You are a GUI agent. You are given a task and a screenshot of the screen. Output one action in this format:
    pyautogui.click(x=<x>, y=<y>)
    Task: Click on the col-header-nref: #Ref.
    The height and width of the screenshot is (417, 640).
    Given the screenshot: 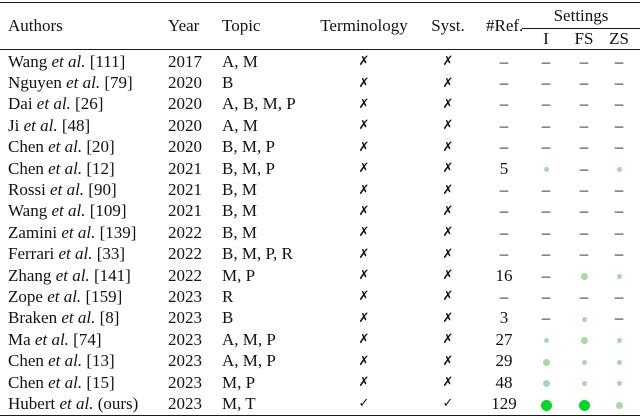 What is the action you would take?
    pyautogui.click(x=505, y=25)
    